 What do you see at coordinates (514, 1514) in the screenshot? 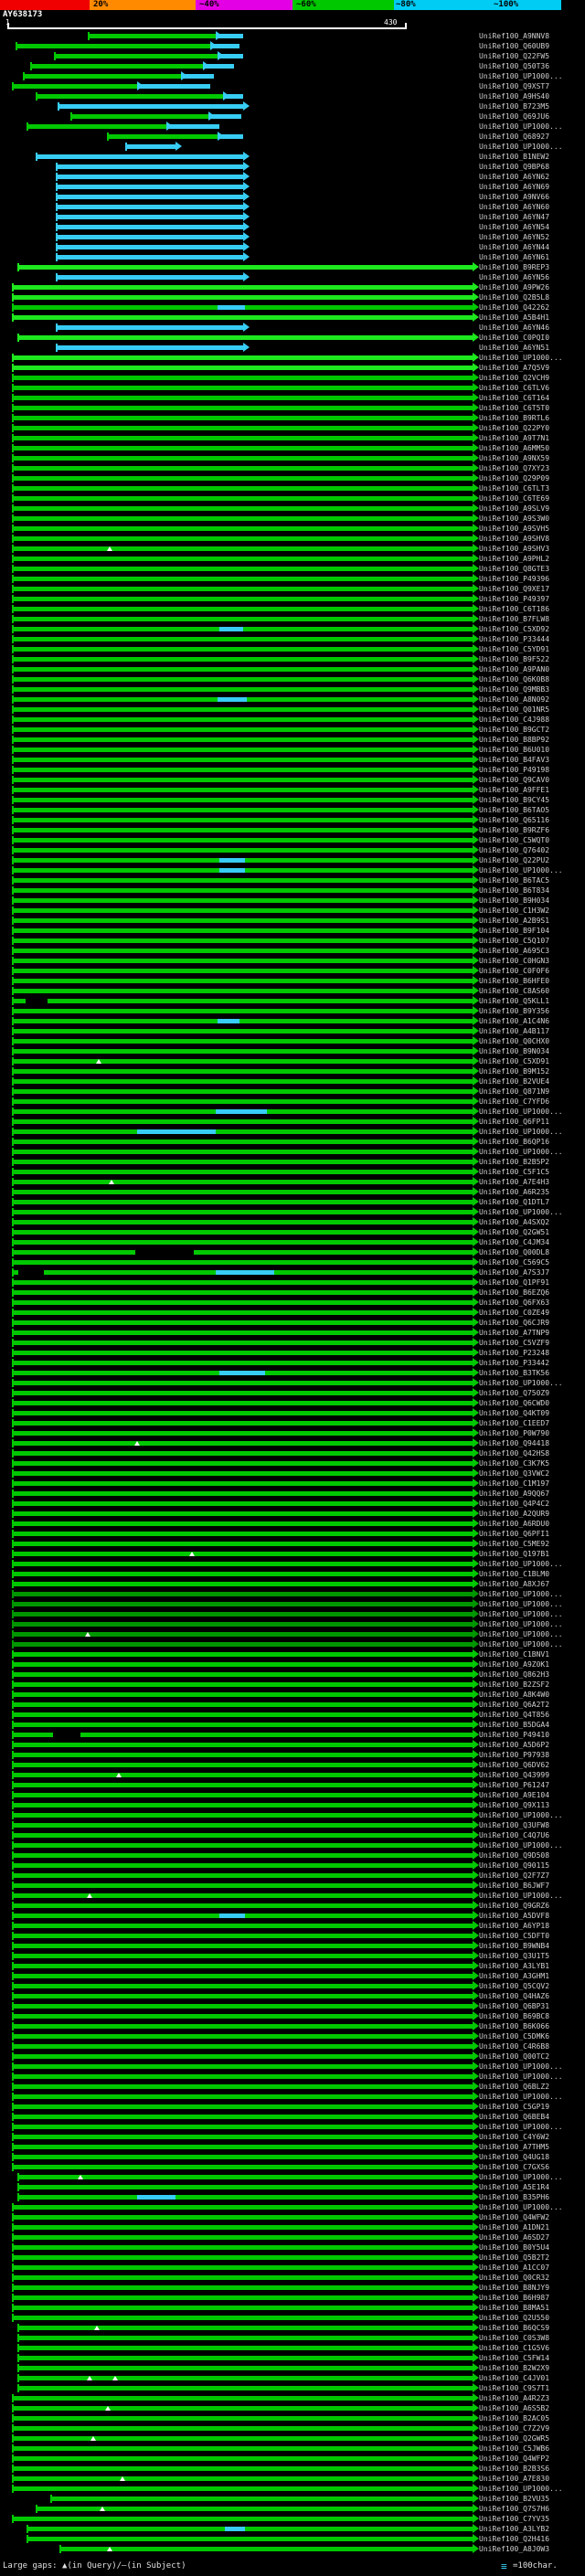
I see `hit-label: UniRef100_A2QUR9` at bounding box center [514, 1514].